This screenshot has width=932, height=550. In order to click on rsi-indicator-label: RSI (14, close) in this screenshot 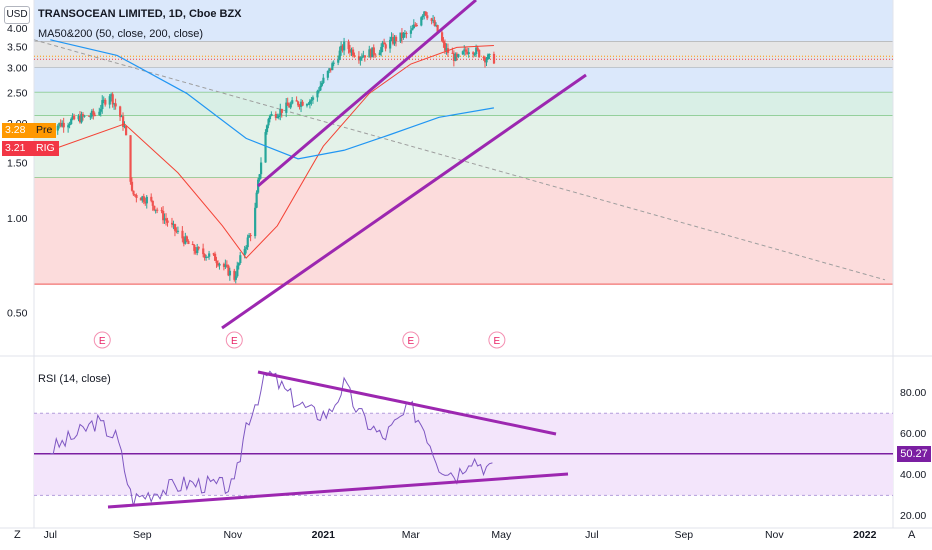, I will do `click(74, 379)`.